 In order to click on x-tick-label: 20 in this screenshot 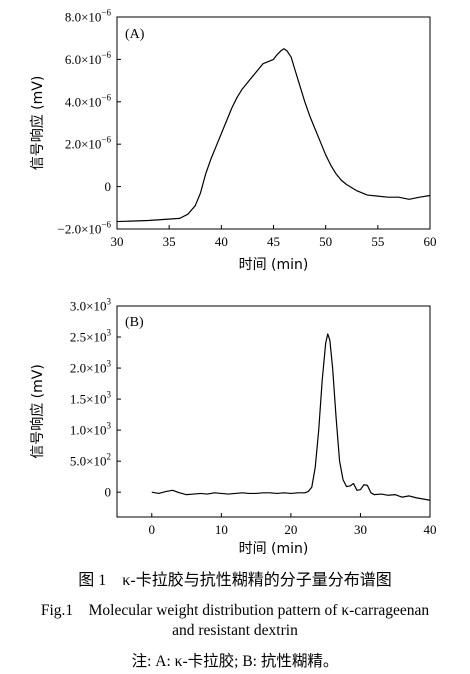, I will do `click(290, 529)`.